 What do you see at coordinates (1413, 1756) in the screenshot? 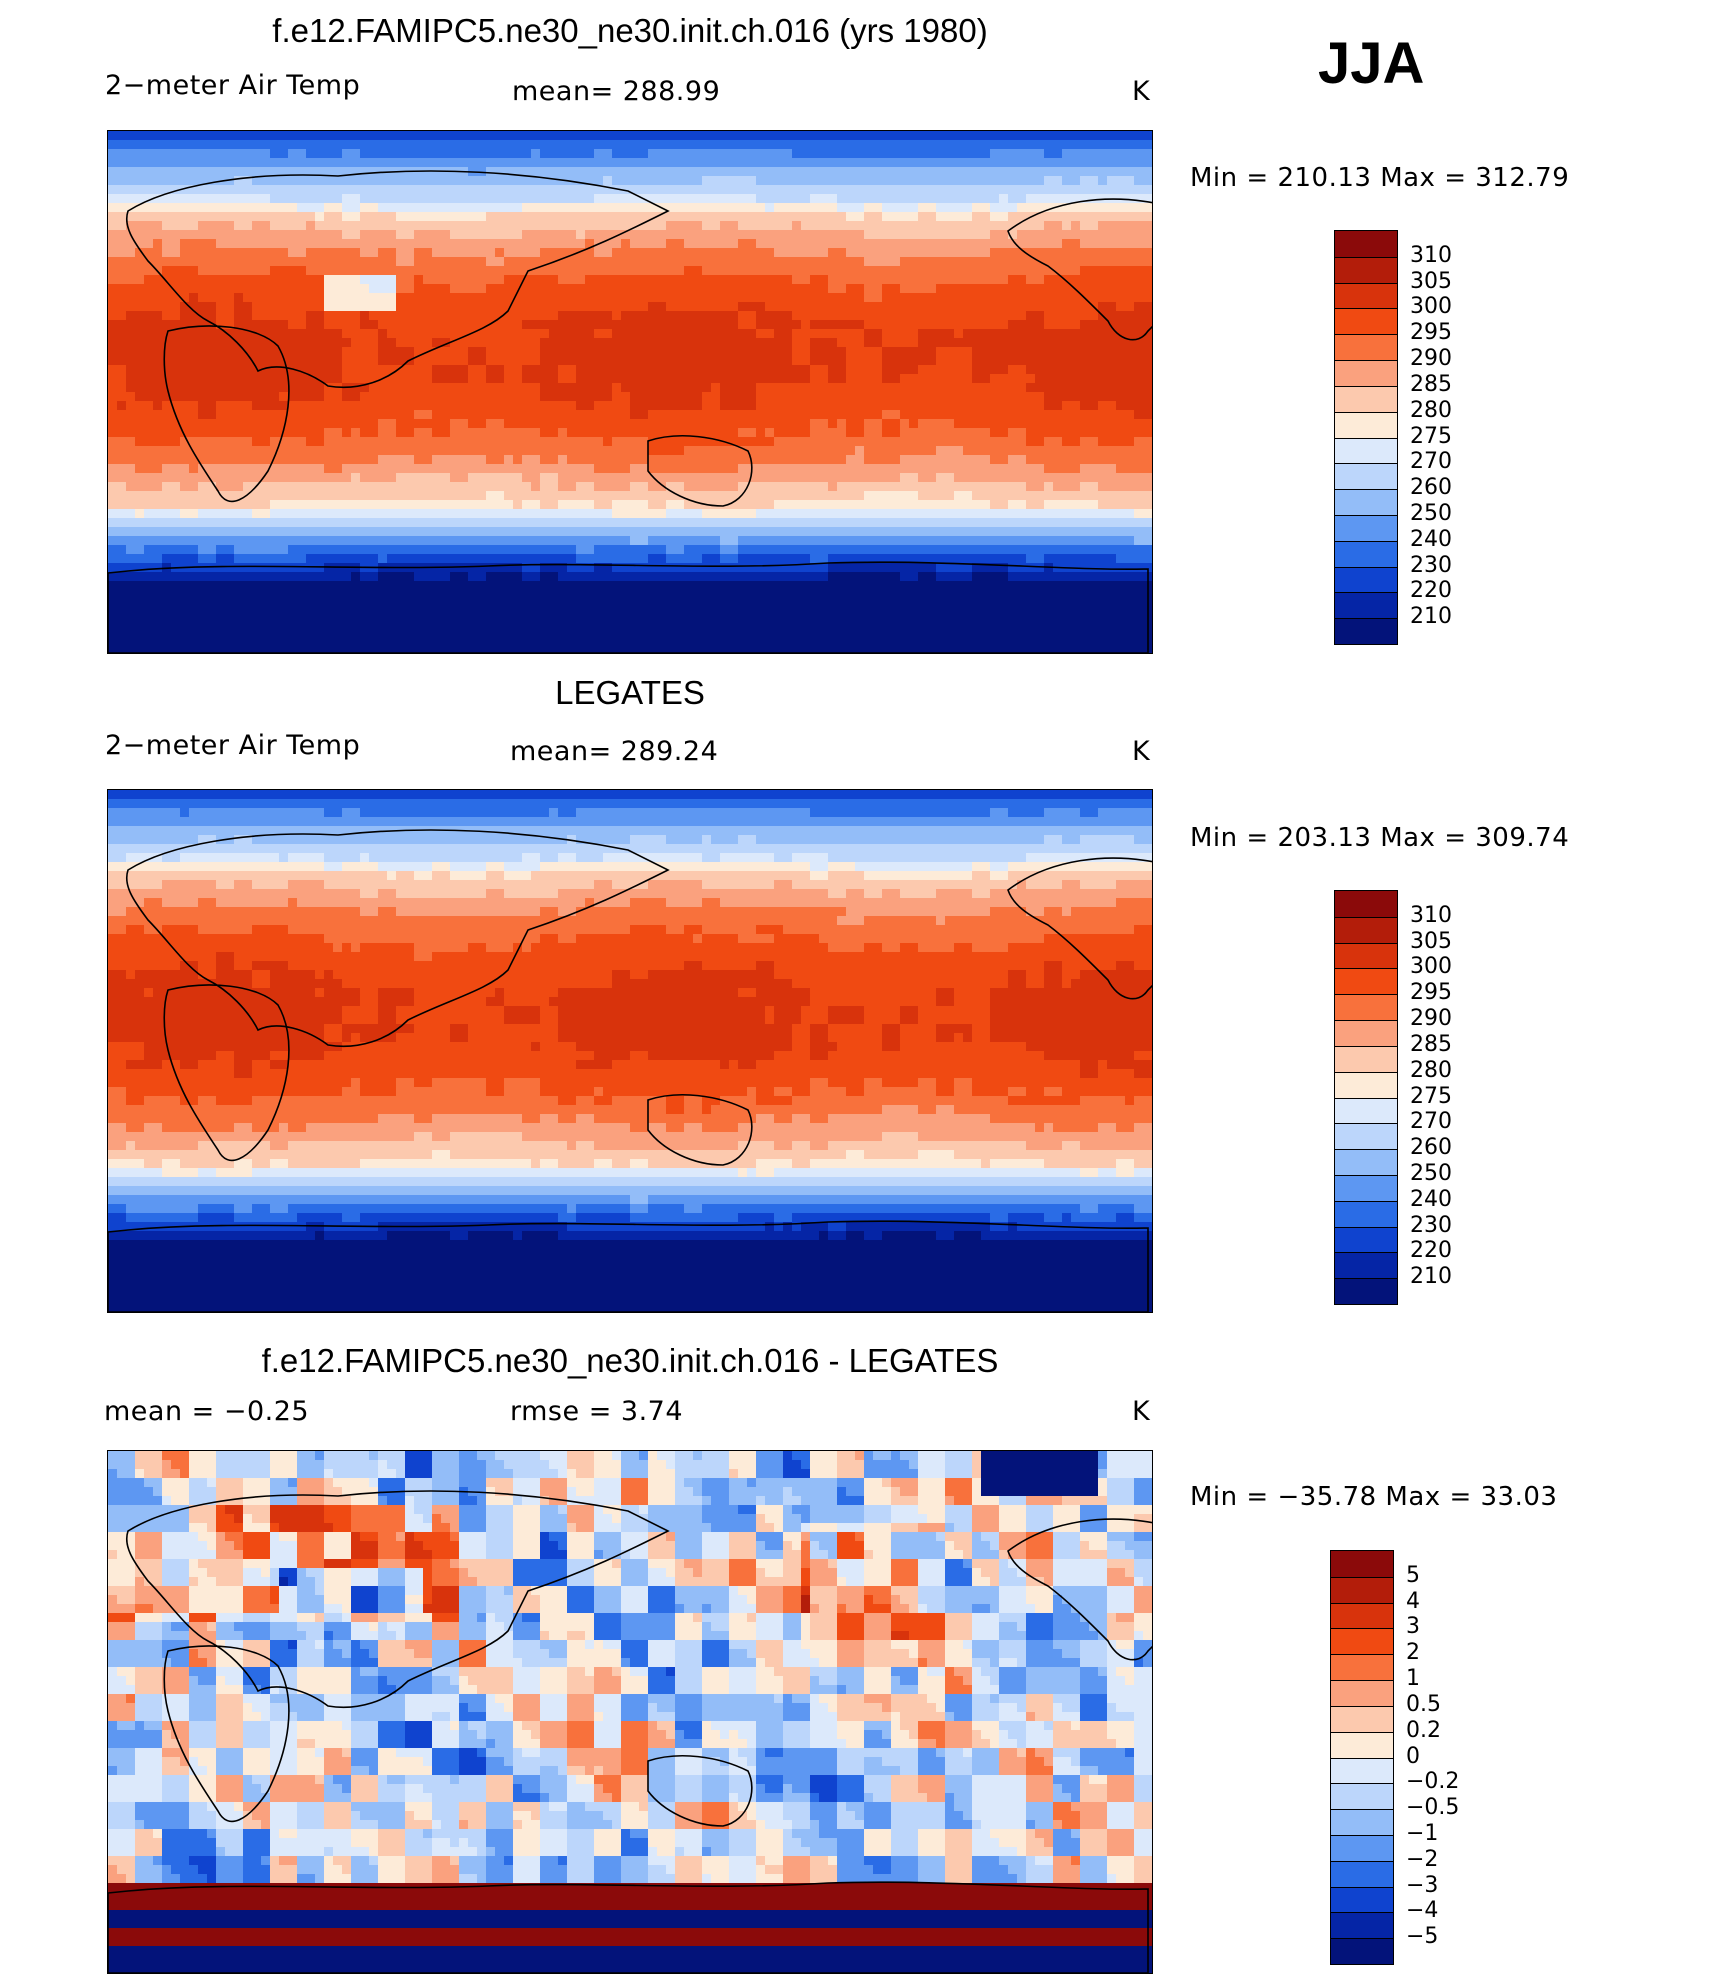
I see `colorbar-tick-label: 0` at bounding box center [1413, 1756].